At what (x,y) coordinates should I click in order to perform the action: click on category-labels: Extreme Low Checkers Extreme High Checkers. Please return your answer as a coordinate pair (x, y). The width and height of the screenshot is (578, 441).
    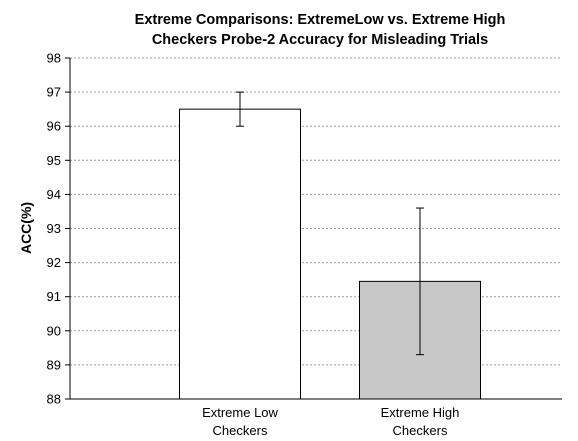
    Looking at the image, I should click on (330, 421).